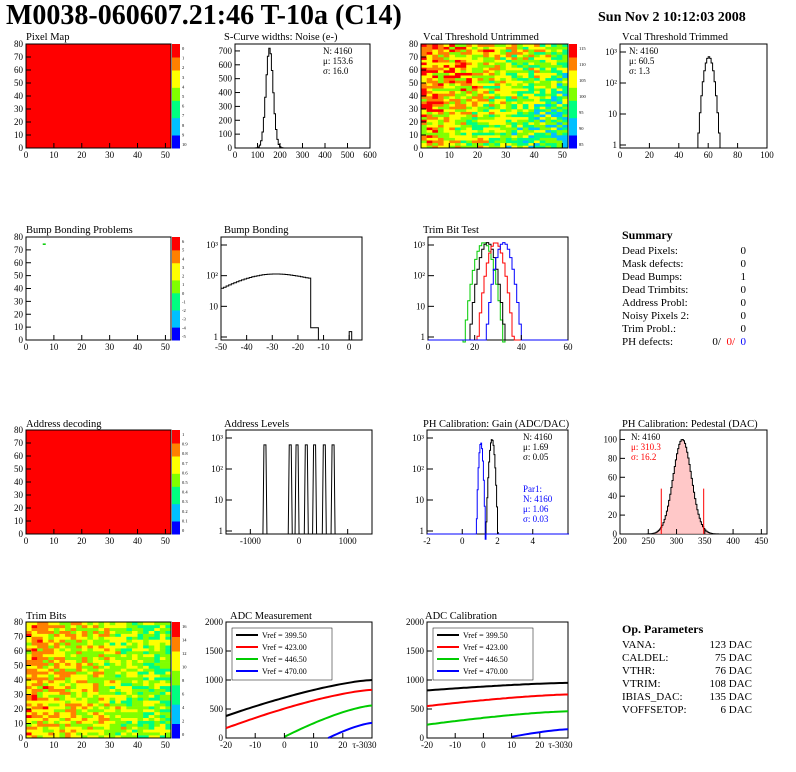 This screenshot has width=796, height=772. What do you see at coordinates (639, 71) in the screenshot?
I see `stats-line: σ: 1.3` at bounding box center [639, 71].